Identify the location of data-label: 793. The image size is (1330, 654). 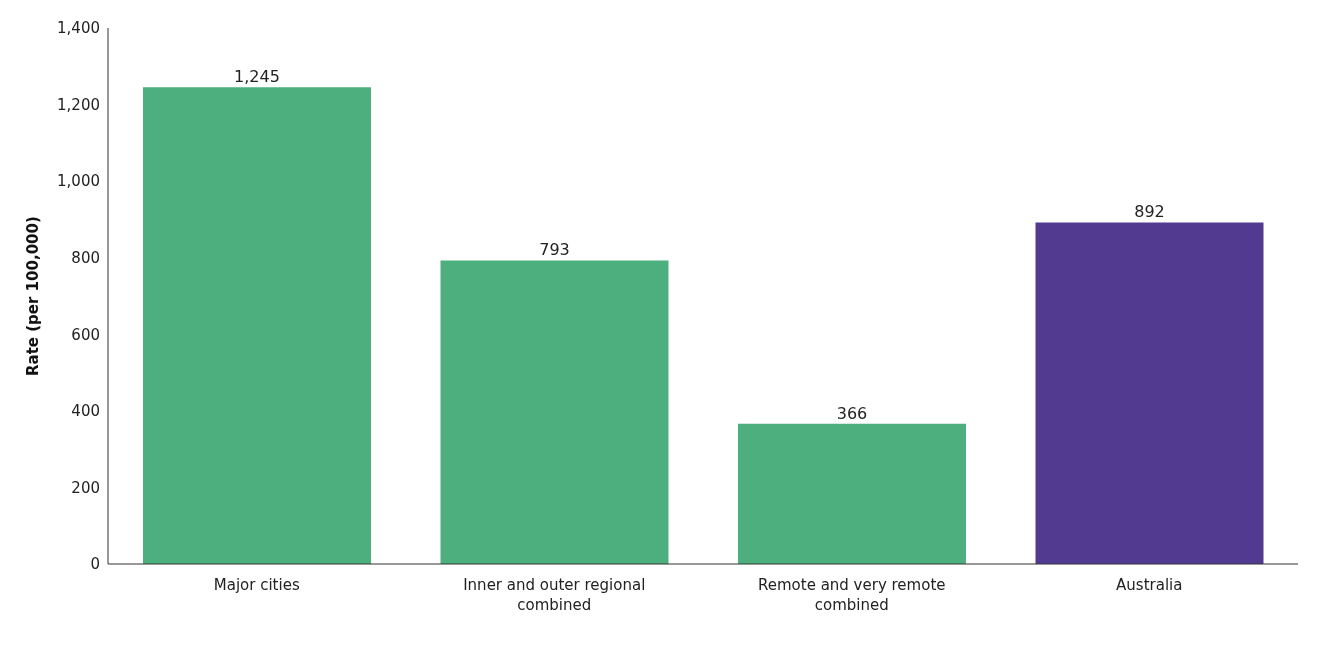
(554, 250).